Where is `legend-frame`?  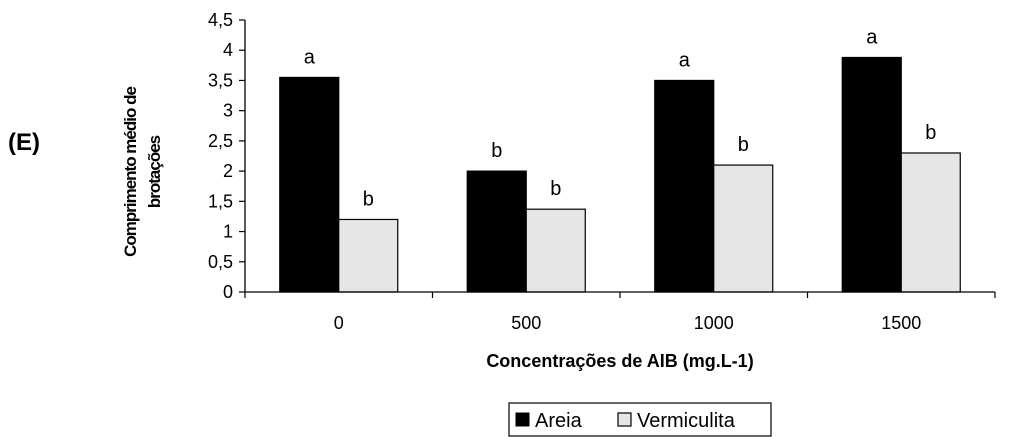 legend-frame is located at coordinates (640, 419).